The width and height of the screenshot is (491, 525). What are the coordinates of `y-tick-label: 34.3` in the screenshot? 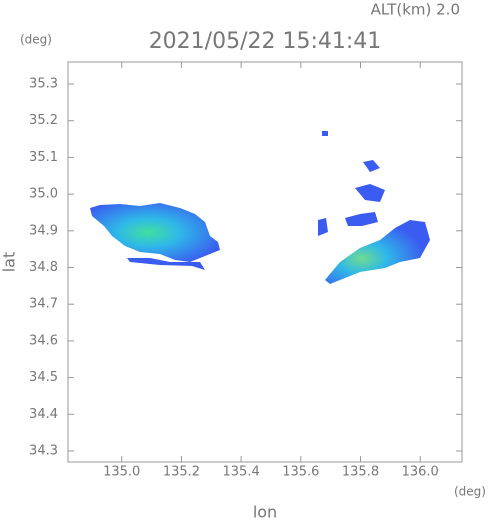 It's located at (43, 450).